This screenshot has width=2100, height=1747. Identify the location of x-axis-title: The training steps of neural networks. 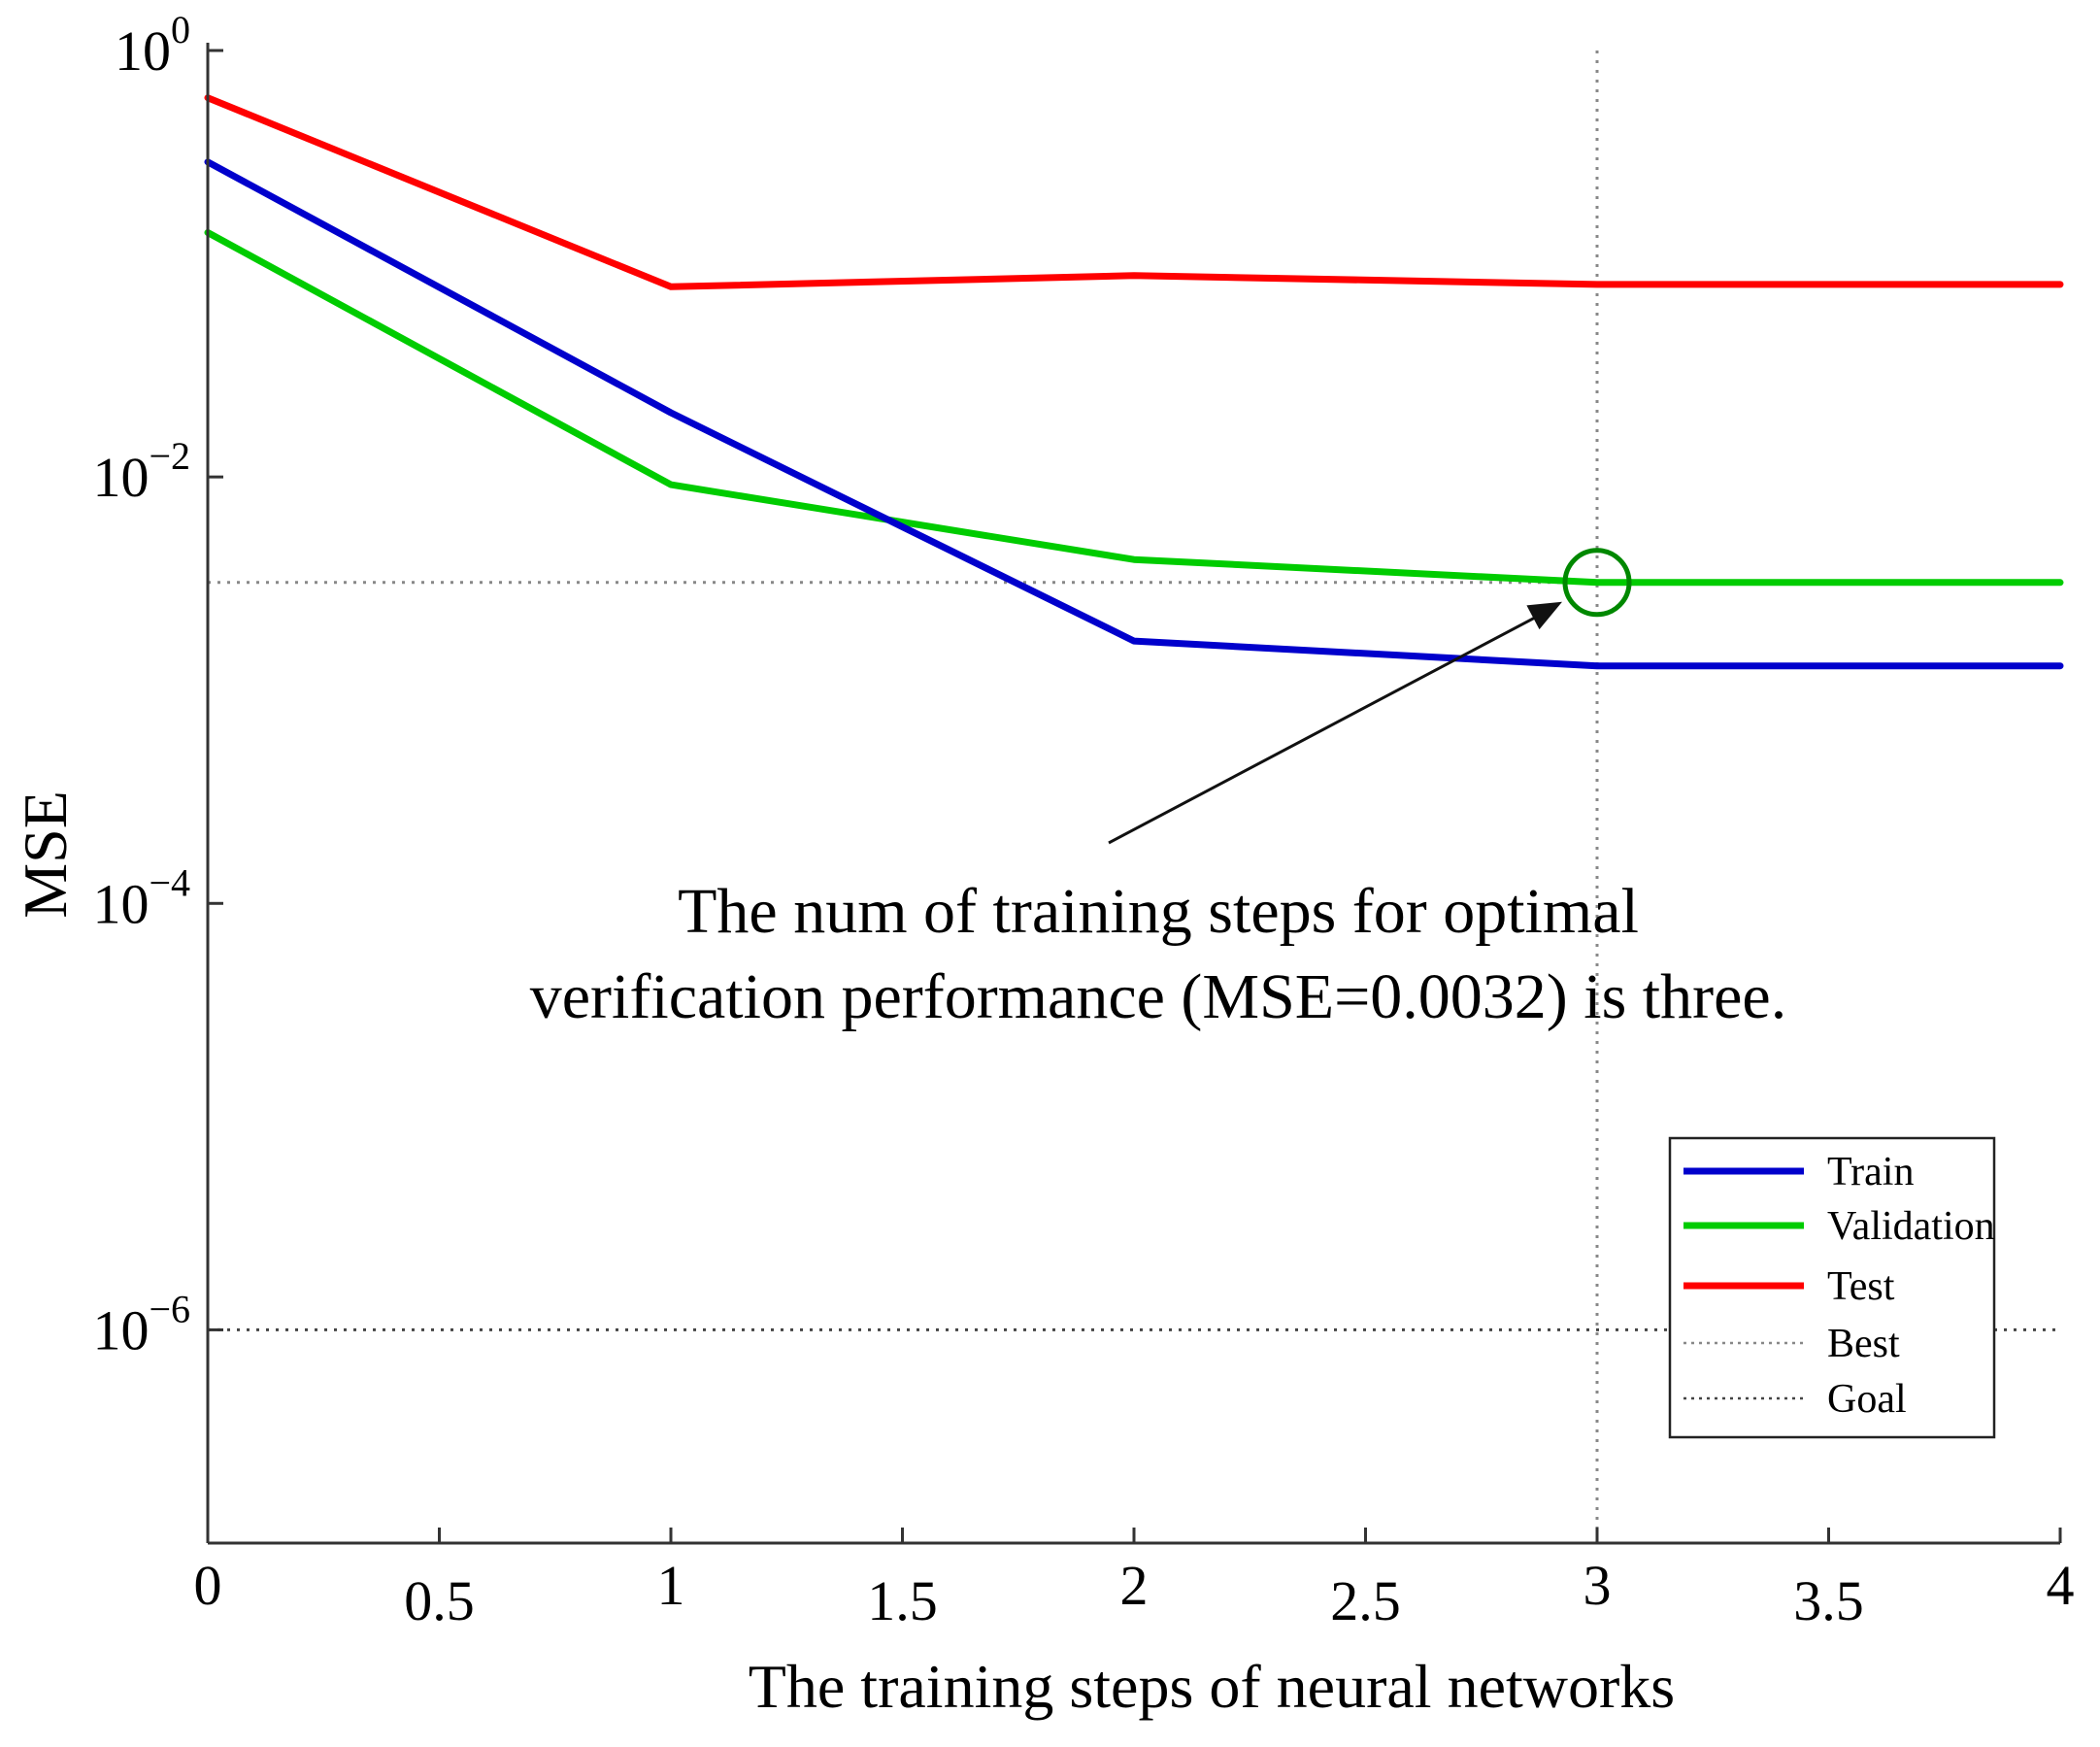
(1212, 1686).